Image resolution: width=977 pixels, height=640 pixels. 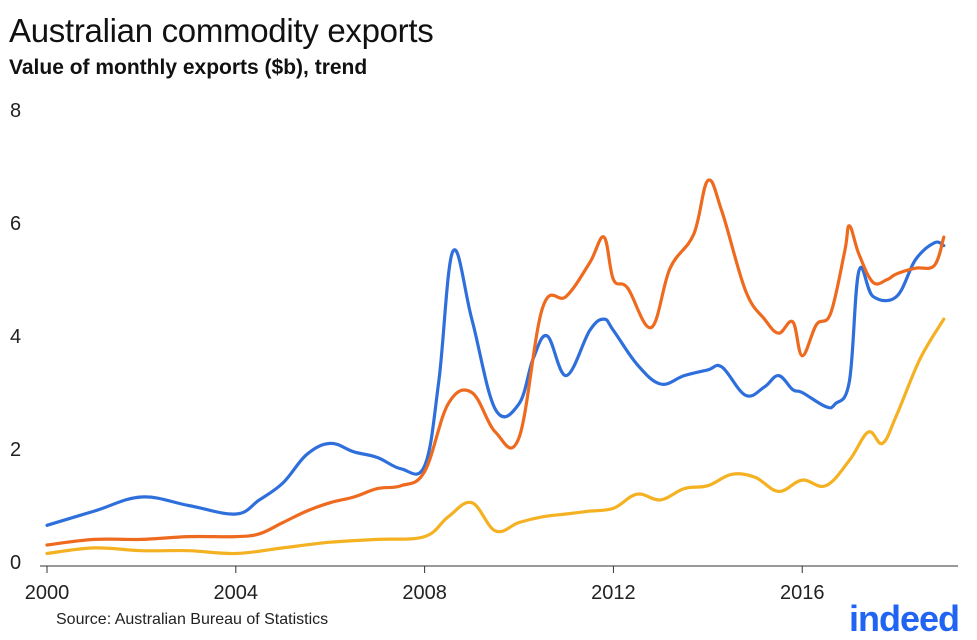 What do you see at coordinates (15, 563) in the screenshot?
I see `y-tick-label: 0` at bounding box center [15, 563].